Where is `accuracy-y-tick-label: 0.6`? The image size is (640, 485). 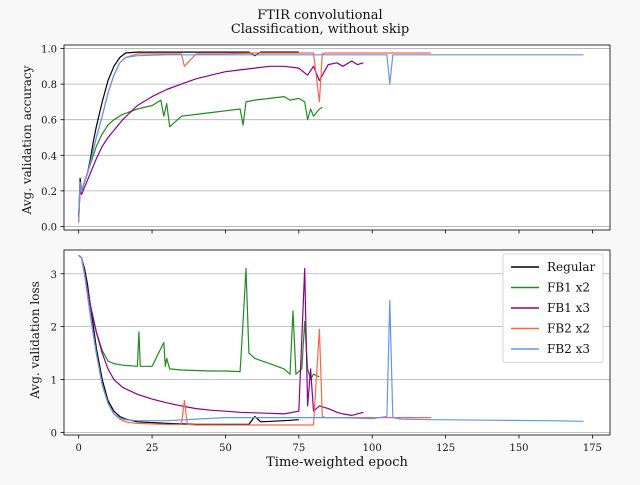 accuracy-y-tick-label: 0.6 is located at coordinates (49, 121).